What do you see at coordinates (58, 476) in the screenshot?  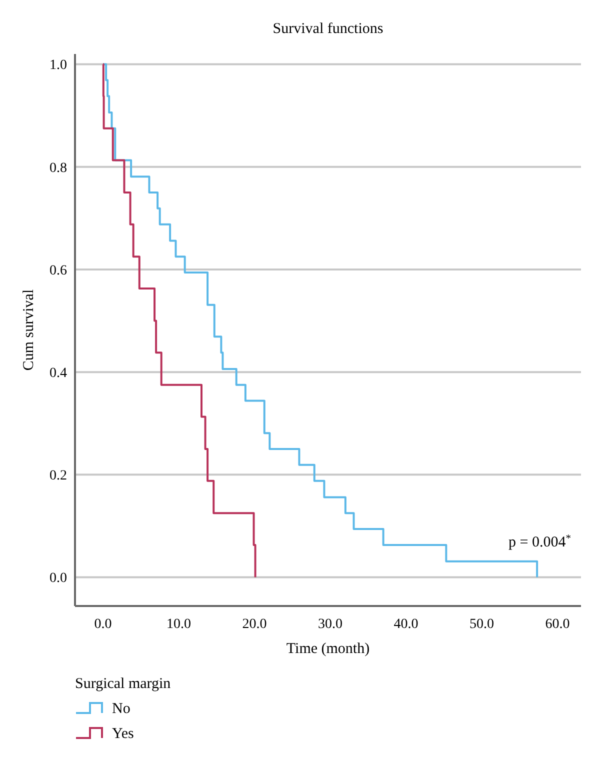 I see `y-tick-label: 0.2` at bounding box center [58, 476].